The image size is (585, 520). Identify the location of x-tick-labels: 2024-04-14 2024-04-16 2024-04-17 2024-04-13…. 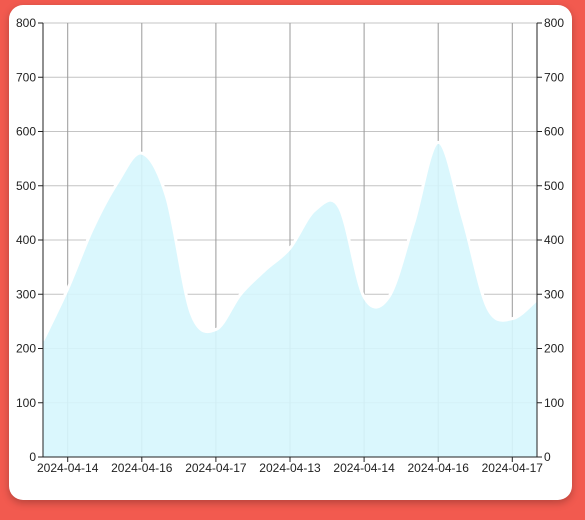
(290, 468).